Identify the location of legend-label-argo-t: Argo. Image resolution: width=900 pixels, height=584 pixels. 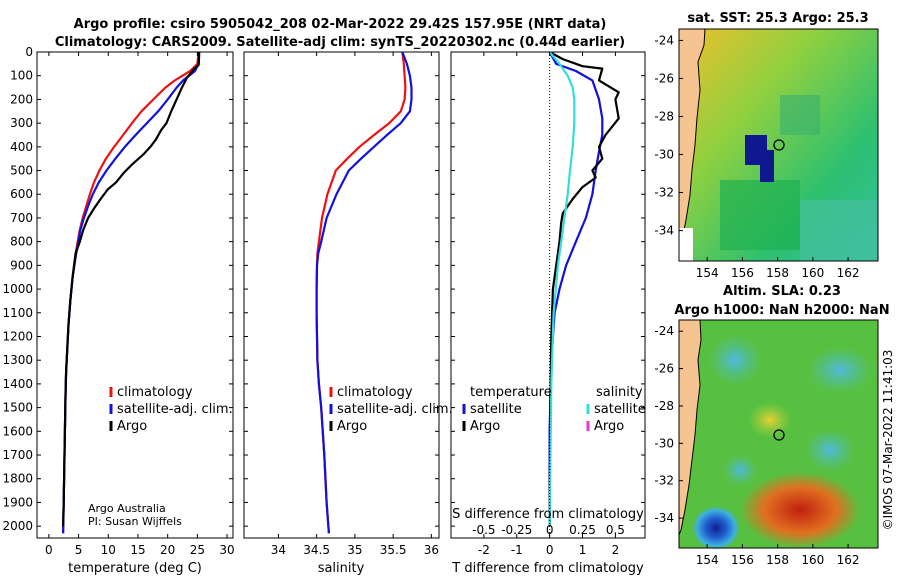
(485, 426).